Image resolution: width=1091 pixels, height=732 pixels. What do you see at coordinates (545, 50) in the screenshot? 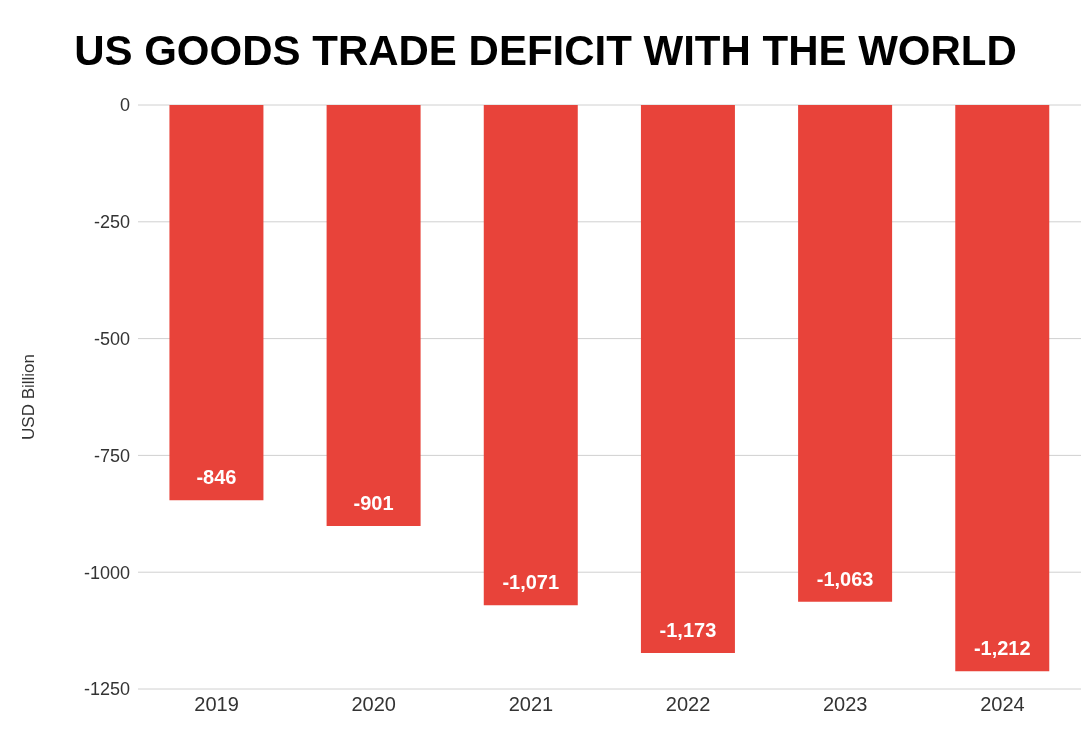
I see `chart-title: US GOODS TRADE DEFICIT WITH THE WORLD` at bounding box center [545, 50].